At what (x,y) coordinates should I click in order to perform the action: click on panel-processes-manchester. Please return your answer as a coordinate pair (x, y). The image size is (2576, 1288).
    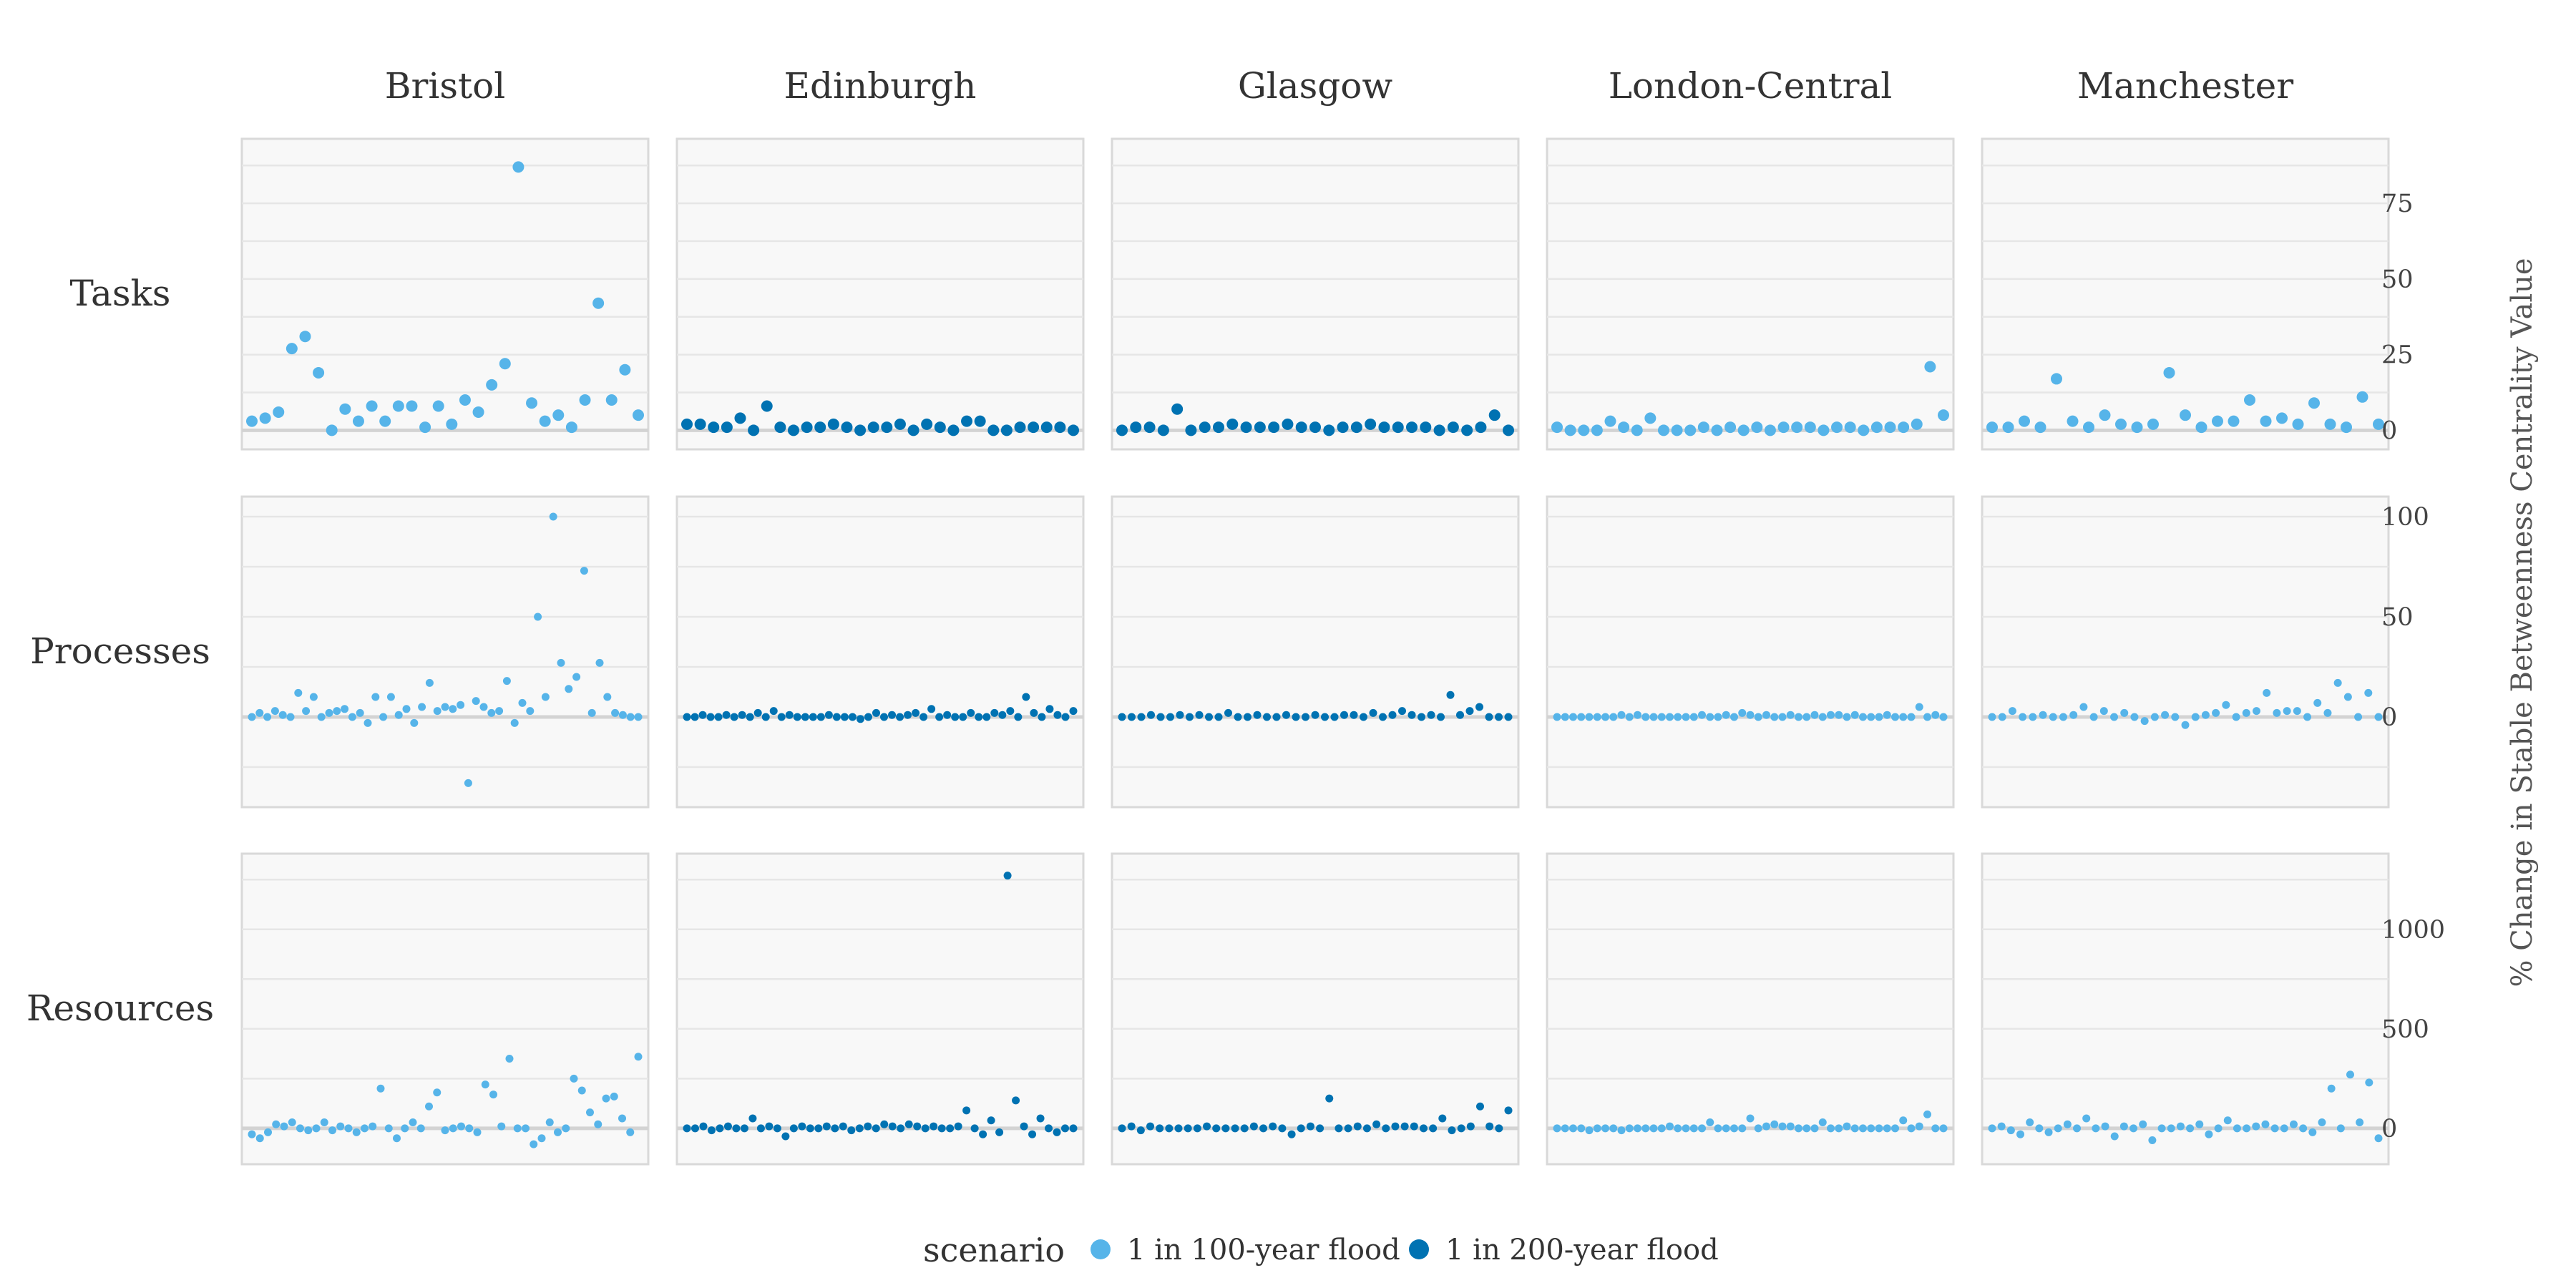
    Looking at the image, I should click on (2185, 652).